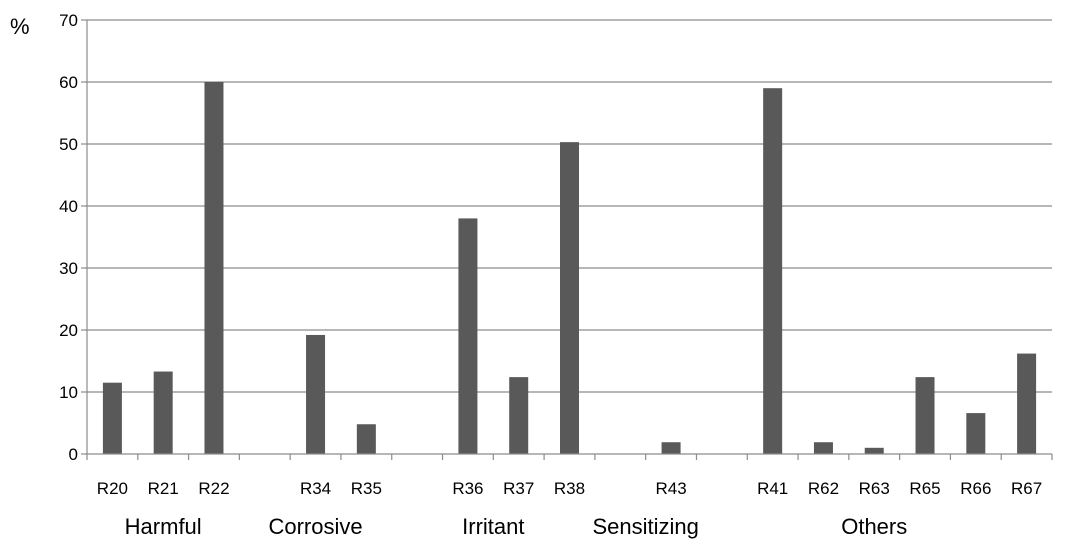  What do you see at coordinates (519, 415) in the screenshot?
I see `bar-r37` at bounding box center [519, 415].